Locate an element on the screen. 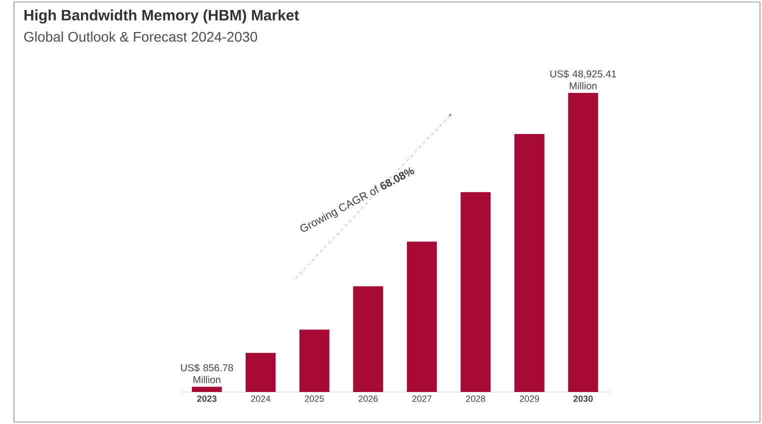 This screenshot has height=424, width=762. x-tick-label: 2024 is located at coordinates (260, 399).